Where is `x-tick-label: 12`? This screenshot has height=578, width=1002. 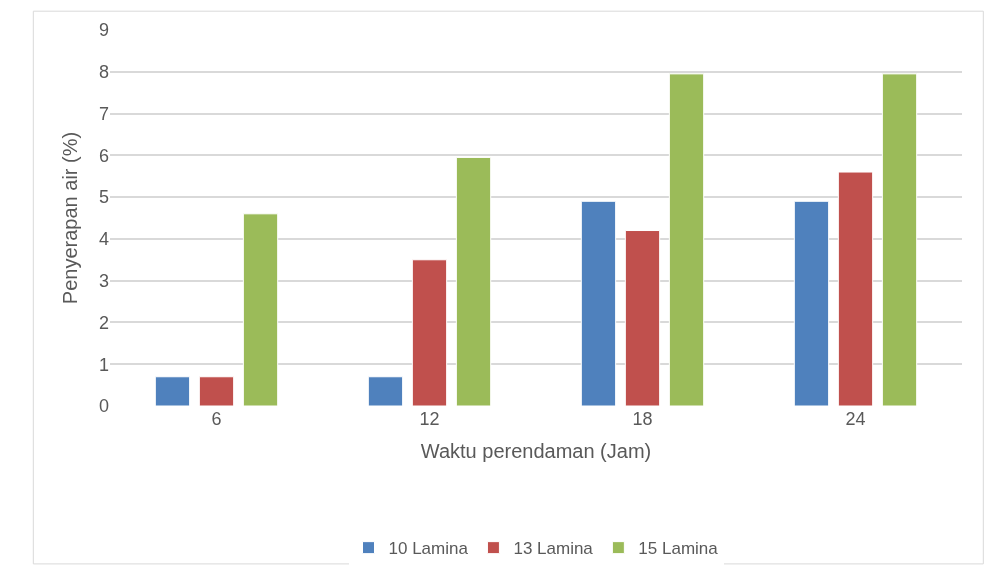 x-tick-label: 12 is located at coordinates (429, 419).